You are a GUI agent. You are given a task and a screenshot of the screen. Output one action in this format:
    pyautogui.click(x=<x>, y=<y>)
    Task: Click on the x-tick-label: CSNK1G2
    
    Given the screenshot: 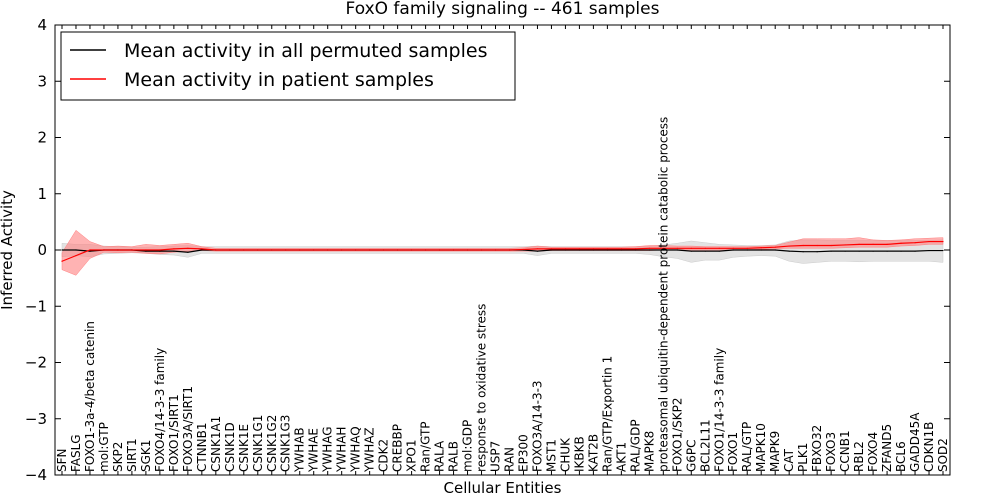 What is the action you would take?
    pyautogui.click(x=272, y=443)
    